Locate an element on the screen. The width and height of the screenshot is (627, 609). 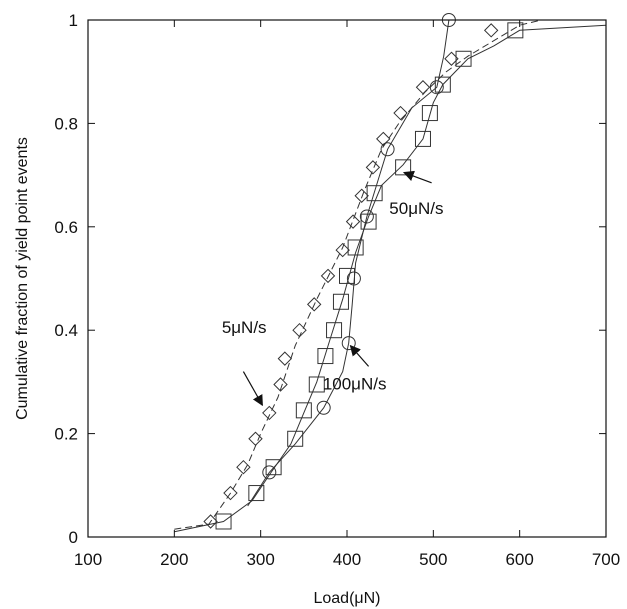
y-tick-label: 0.6 is located at coordinates (66, 227).